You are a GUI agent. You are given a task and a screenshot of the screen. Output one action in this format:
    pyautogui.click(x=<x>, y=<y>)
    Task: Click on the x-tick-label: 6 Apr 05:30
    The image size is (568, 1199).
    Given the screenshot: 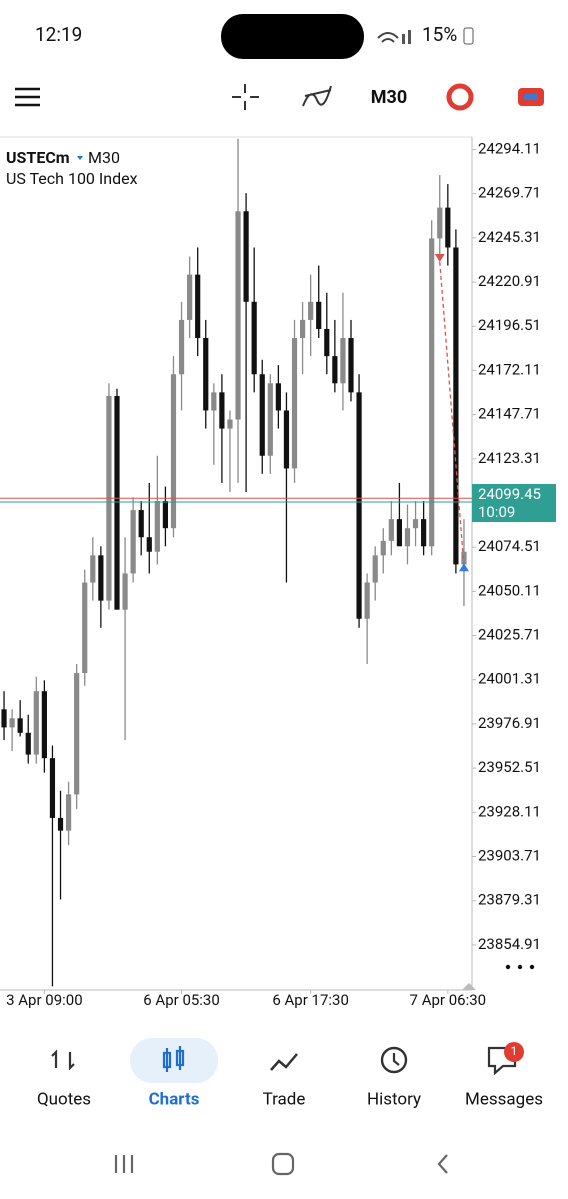 What is the action you would take?
    pyautogui.click(x=181, y=1000)
    